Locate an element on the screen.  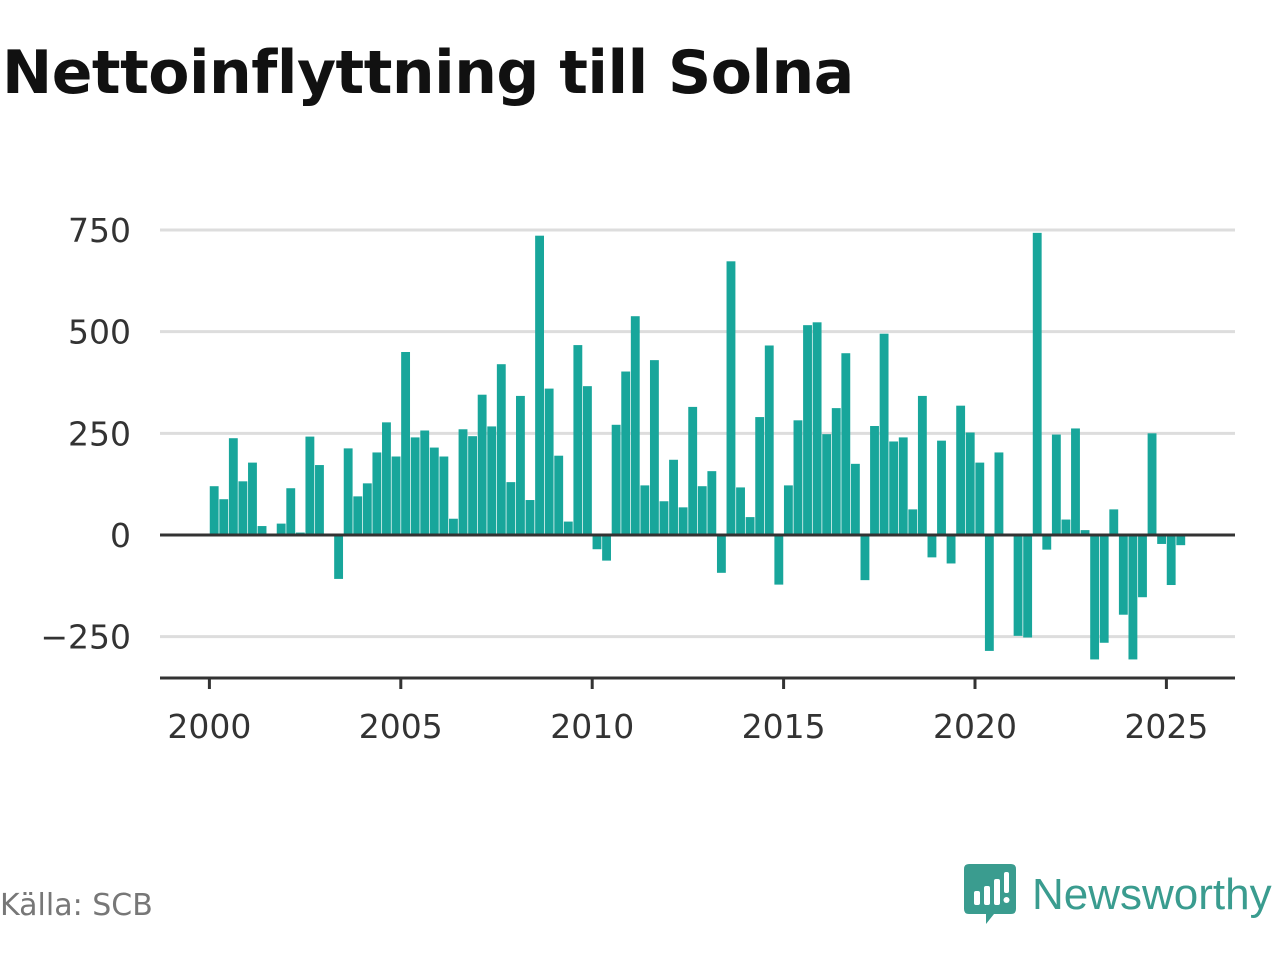
y-tick-label: 0 is located at coordinates (120, 535).